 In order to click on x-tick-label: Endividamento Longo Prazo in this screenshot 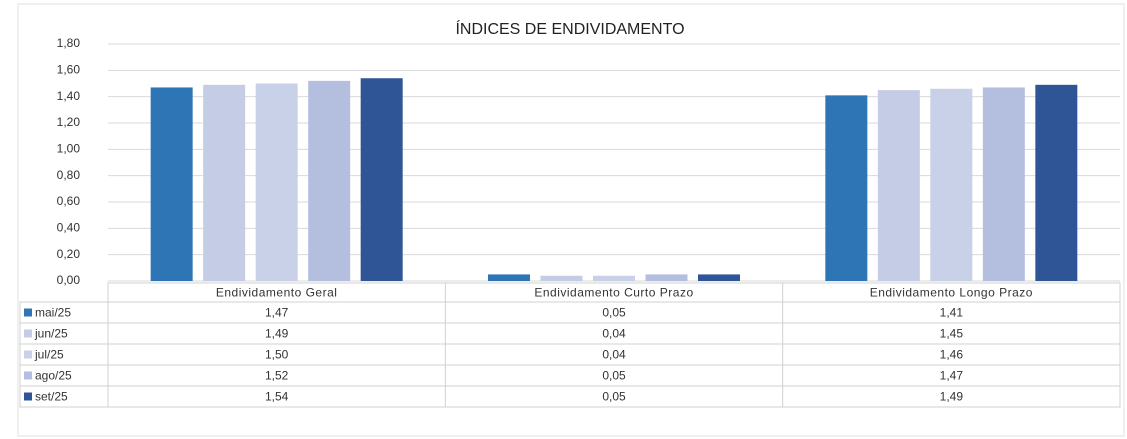, I will do `click(951, 293)`.